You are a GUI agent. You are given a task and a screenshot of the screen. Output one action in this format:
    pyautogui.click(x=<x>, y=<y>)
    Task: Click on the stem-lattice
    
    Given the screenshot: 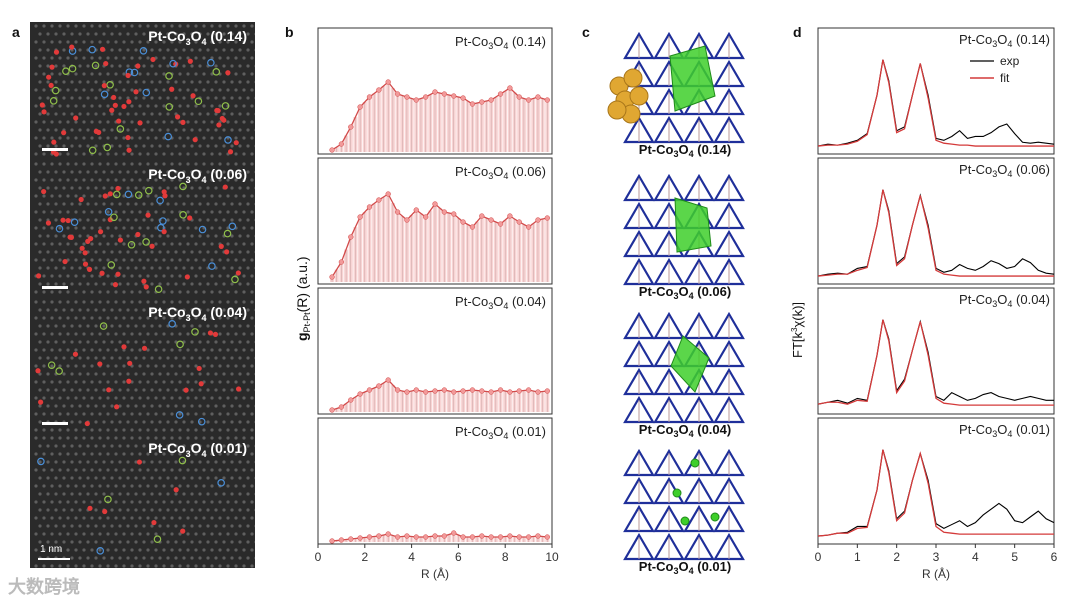 What is the action you would take?
    pyautogui.click(x=144, y=366)
    